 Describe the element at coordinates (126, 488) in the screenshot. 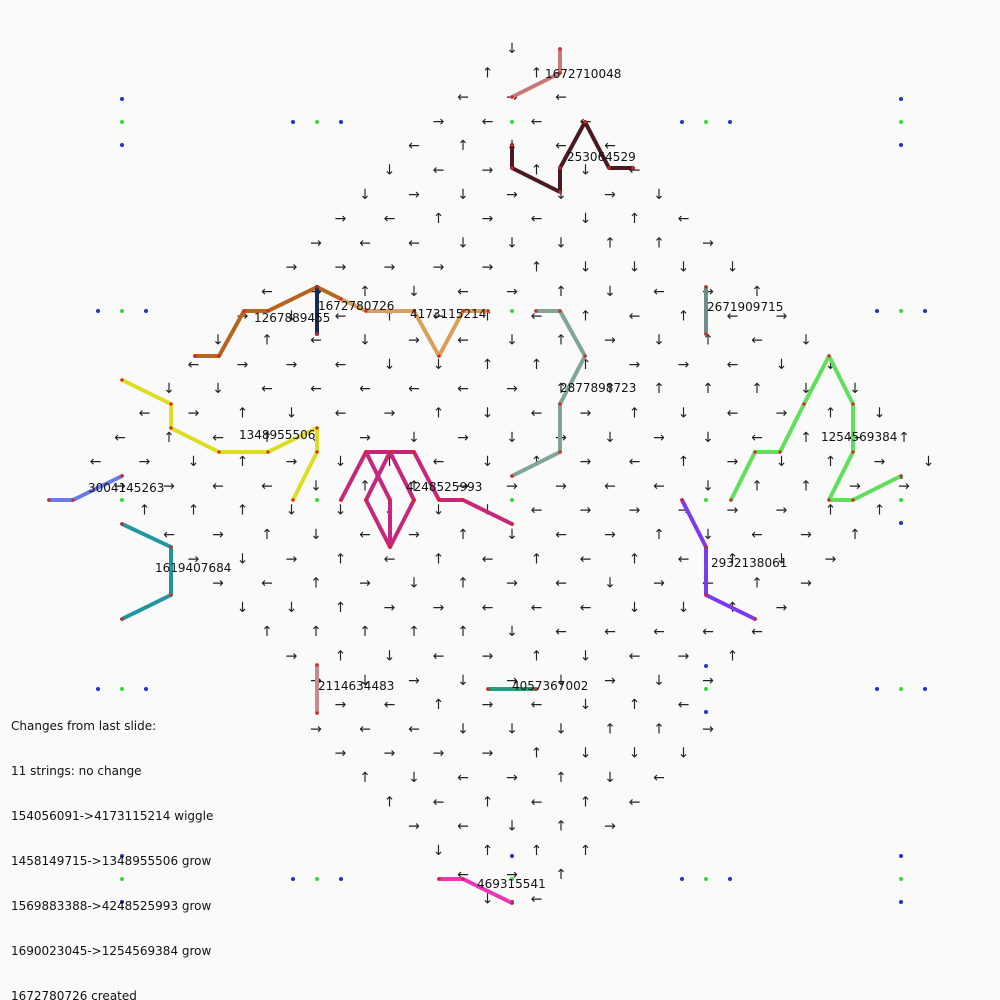

I see `string-label: 3004145263` at that location.